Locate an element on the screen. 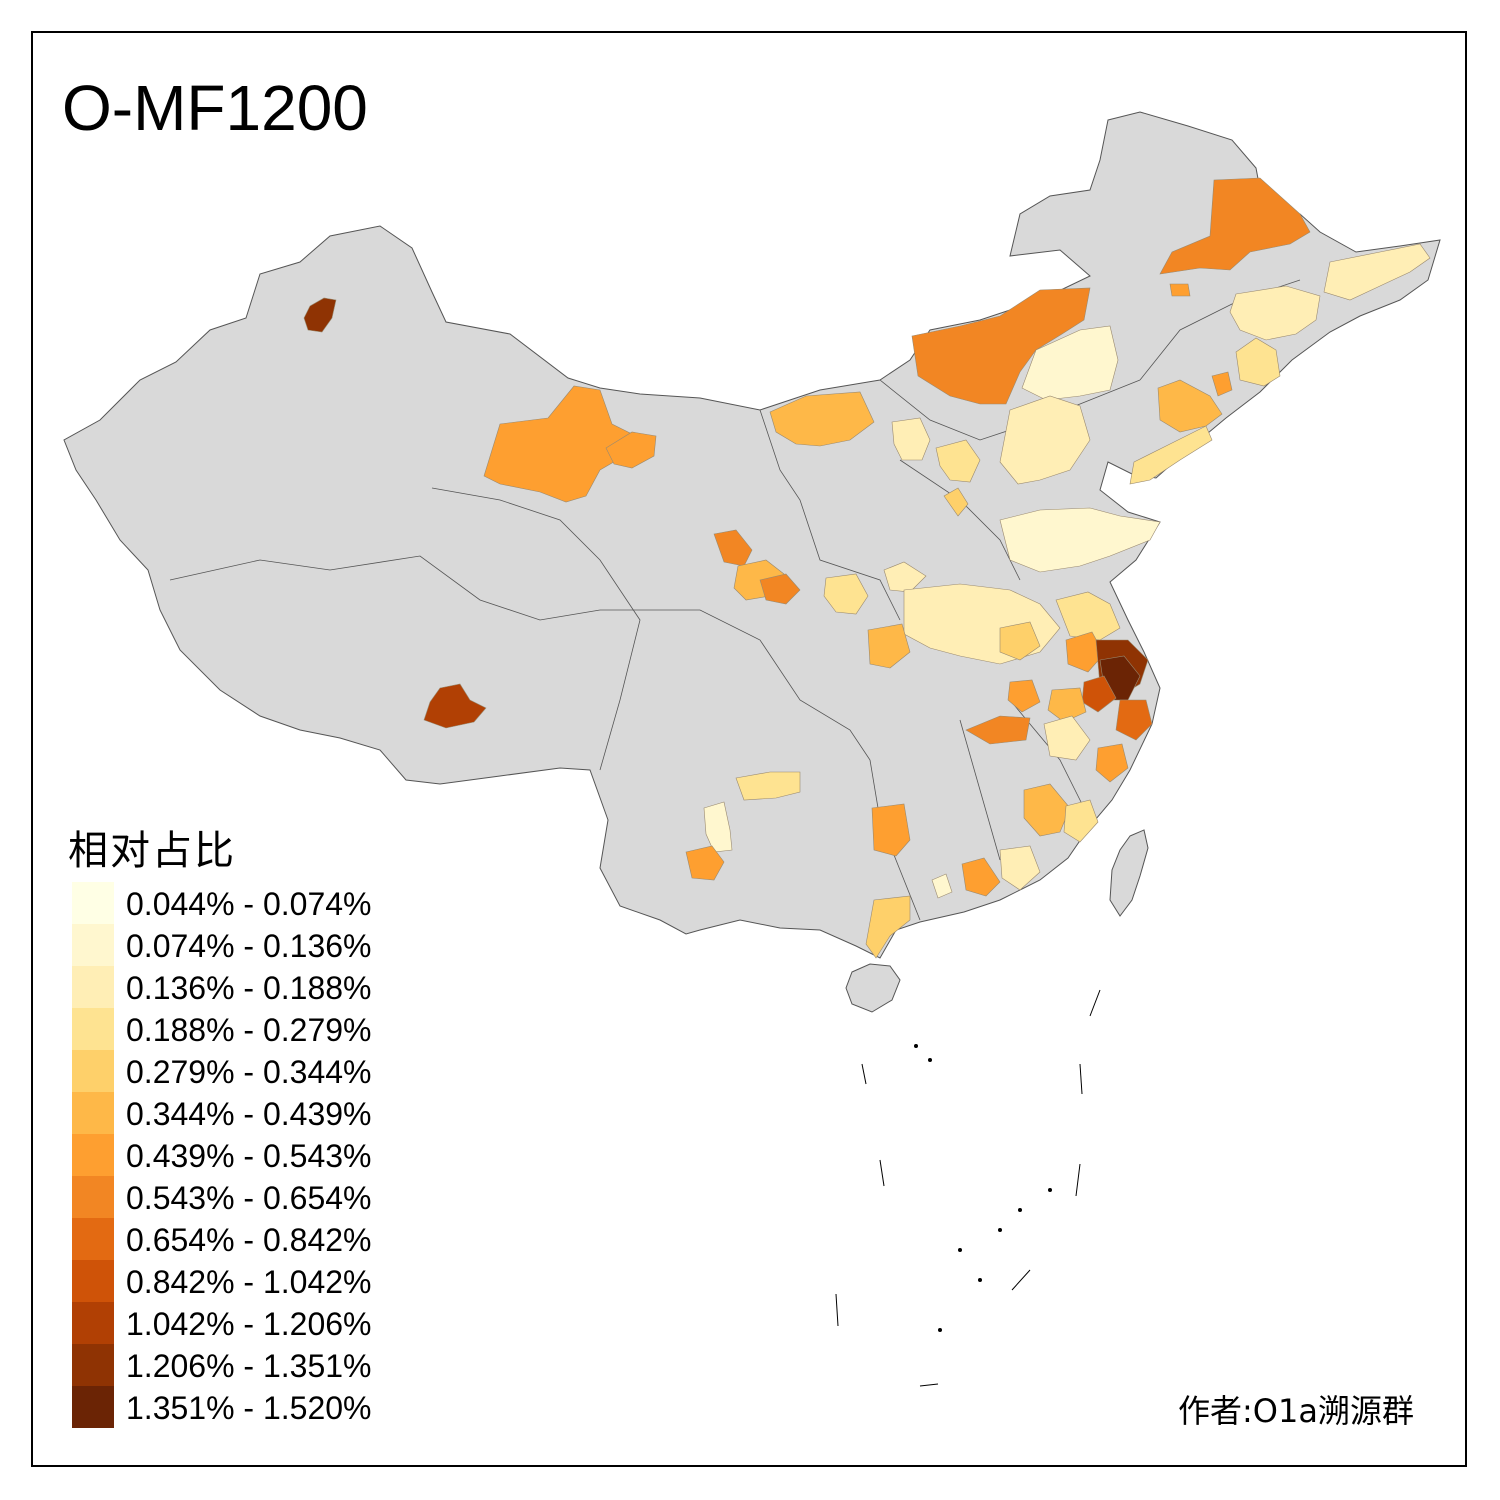 The width and height of the screenshot is (1500, 1500). legend-label: 0.654% - 0.842% is located at coordinates (249, 1240).